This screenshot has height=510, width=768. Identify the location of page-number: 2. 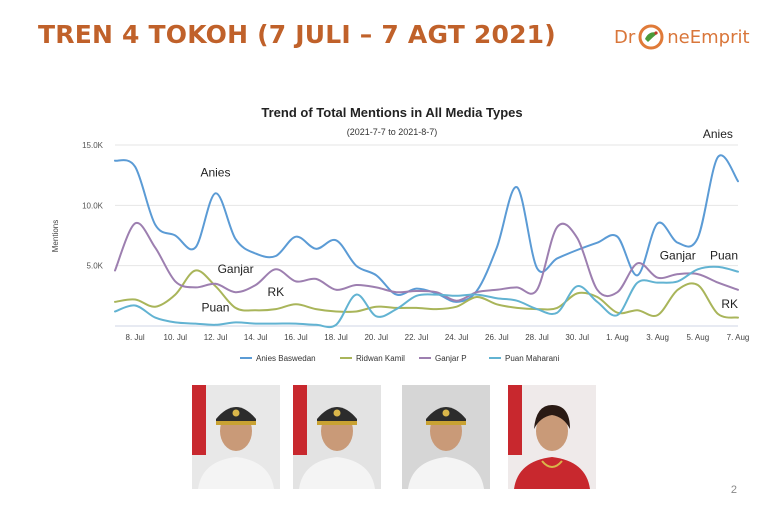
(733, 490).